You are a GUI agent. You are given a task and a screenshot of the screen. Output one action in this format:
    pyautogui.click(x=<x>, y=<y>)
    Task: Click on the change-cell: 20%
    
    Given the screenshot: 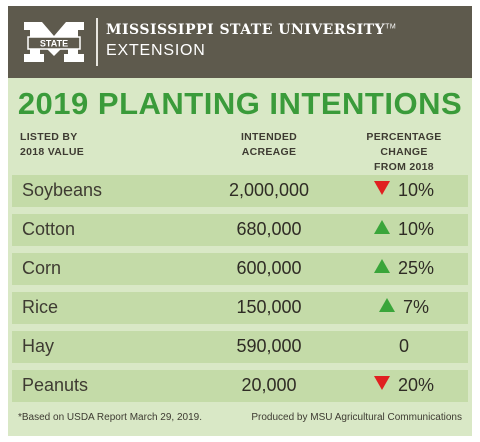 What is the action you would take?
    pyautogui.click(x=404, y=385)
    